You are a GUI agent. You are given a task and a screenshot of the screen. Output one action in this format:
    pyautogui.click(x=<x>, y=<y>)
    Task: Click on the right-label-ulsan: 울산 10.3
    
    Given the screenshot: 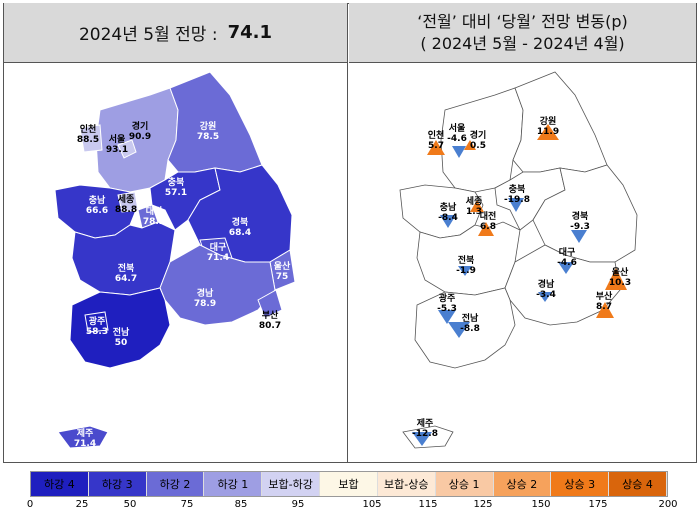 What is the action you would take?
    pyautogui.click(x=620, y=278)
    